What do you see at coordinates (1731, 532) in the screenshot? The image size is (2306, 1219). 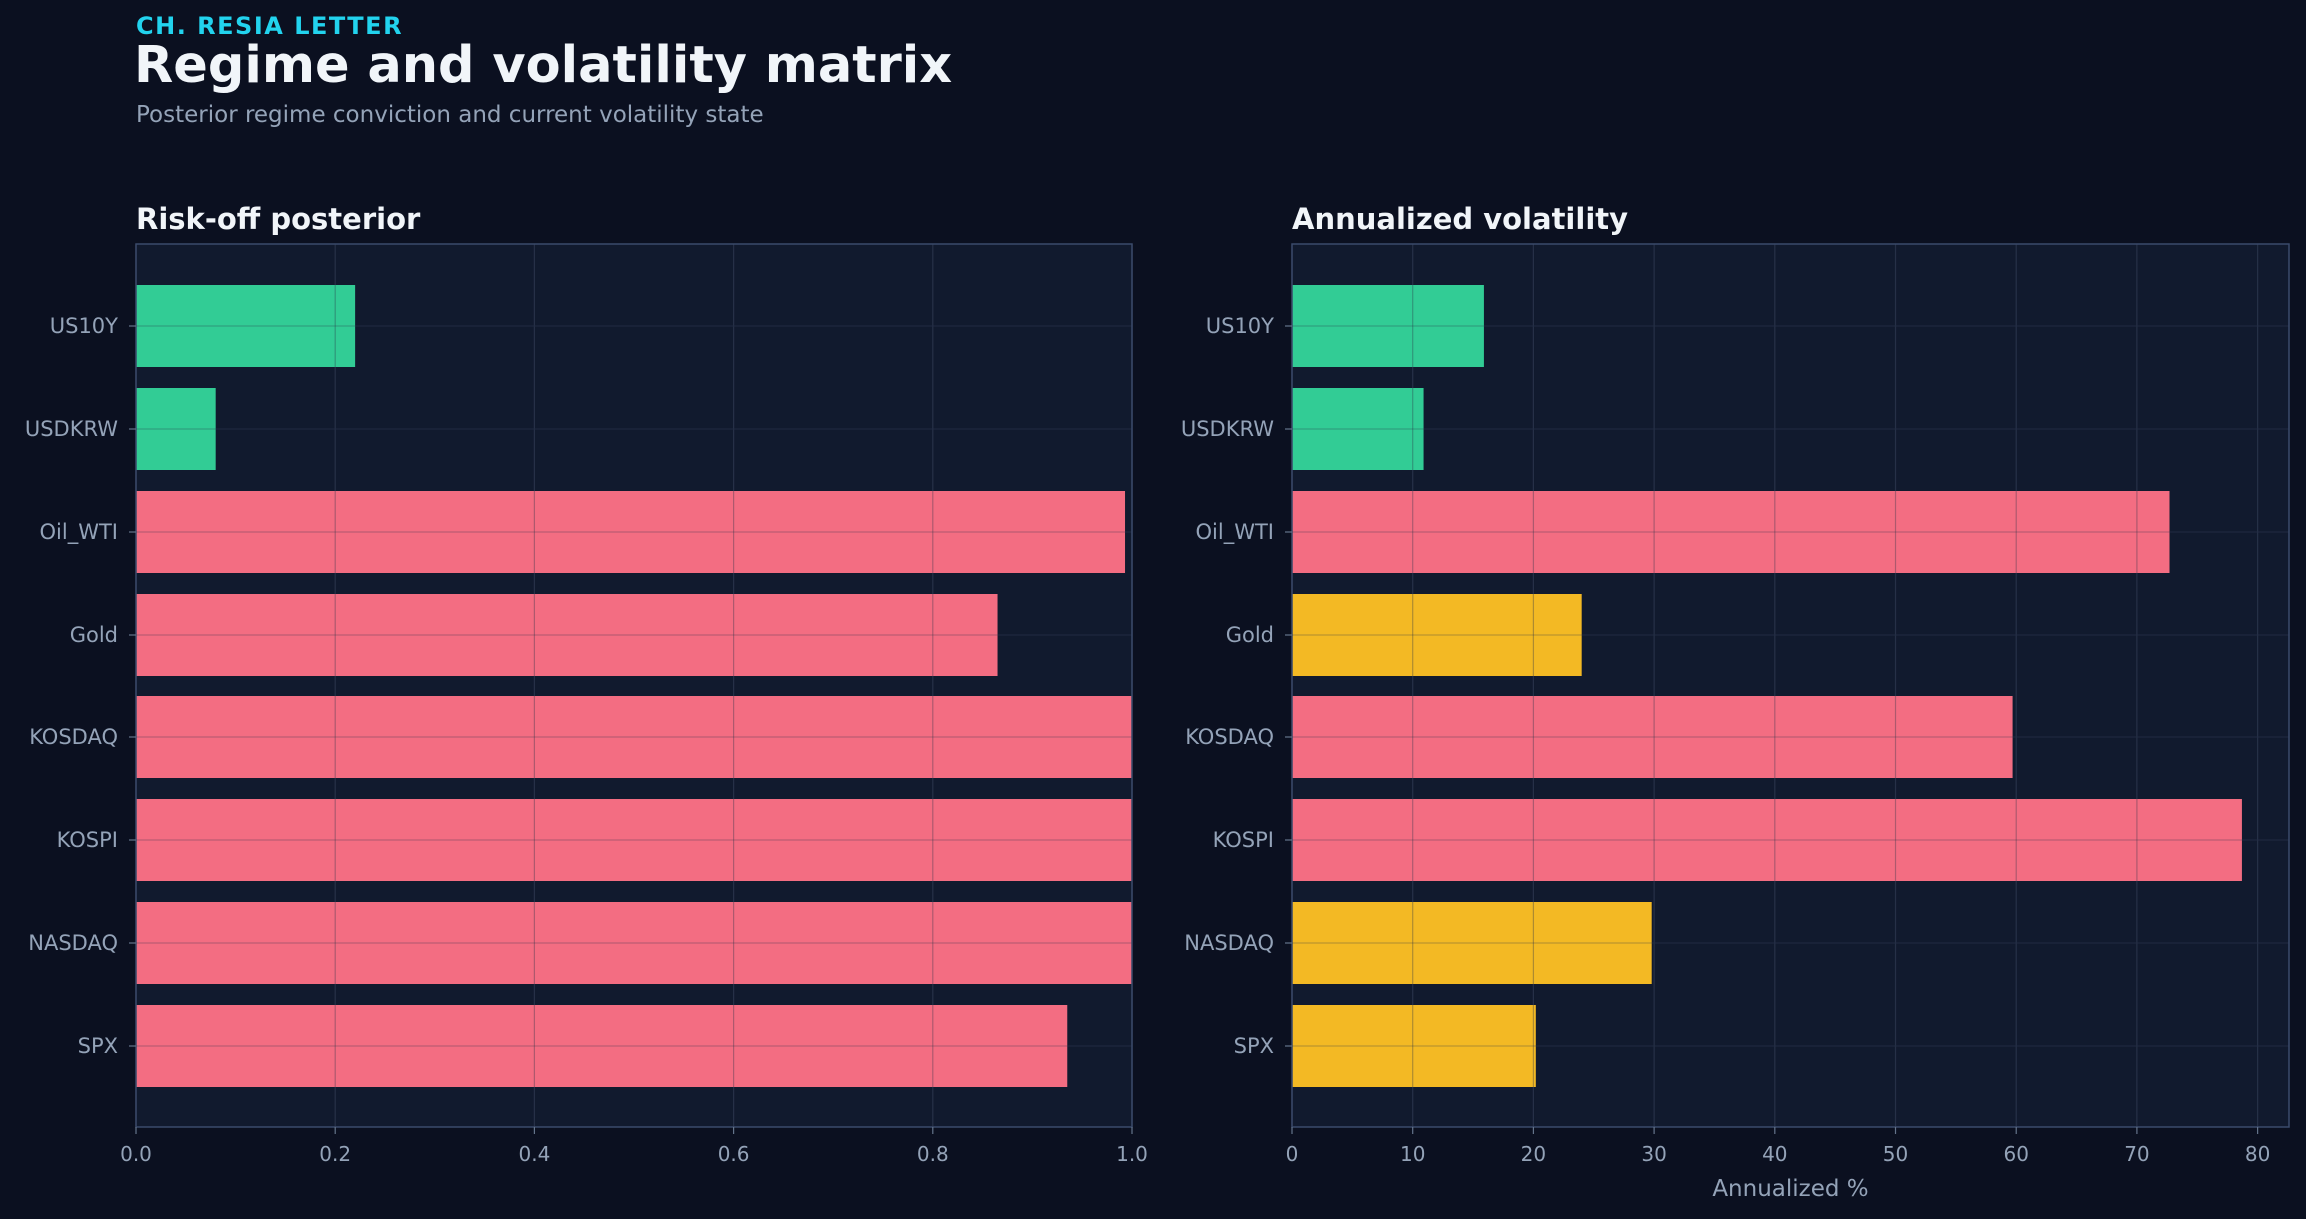 I see `volatility-bar-oil-wti` at bounding box center [1731, 532].